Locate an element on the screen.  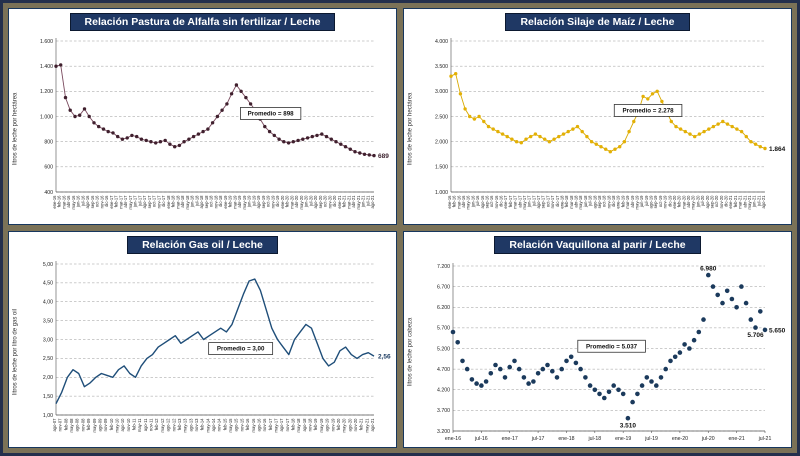
svg-text: feb-09 is located at coordinates (88, 424).